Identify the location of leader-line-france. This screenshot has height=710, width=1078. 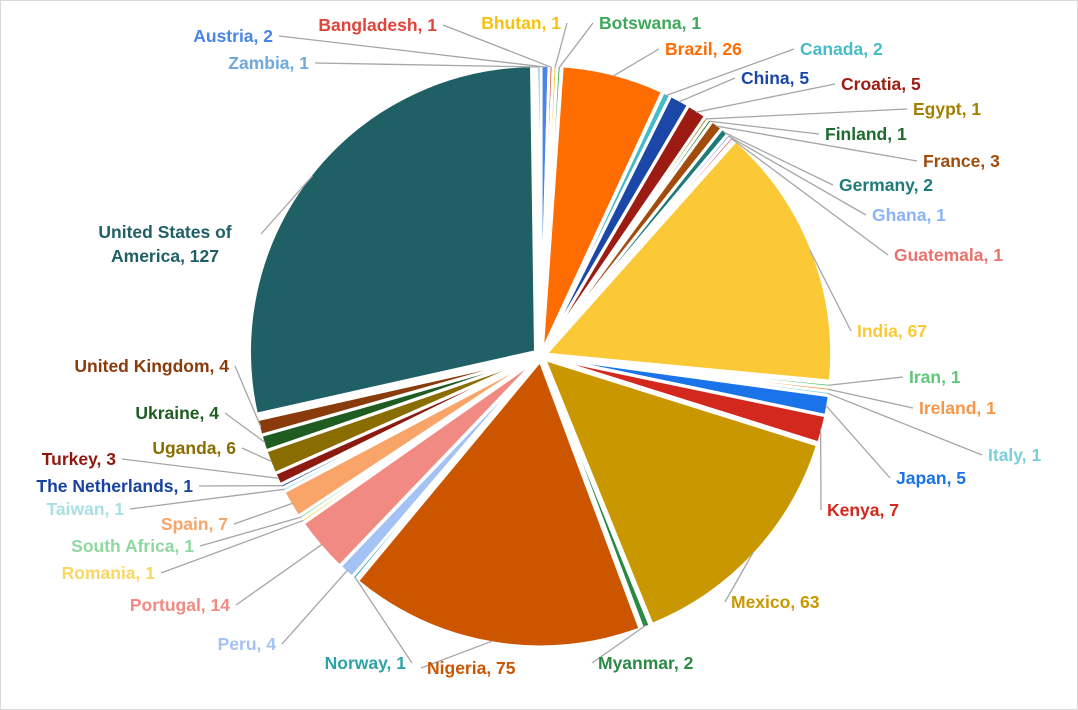
(816, 143).